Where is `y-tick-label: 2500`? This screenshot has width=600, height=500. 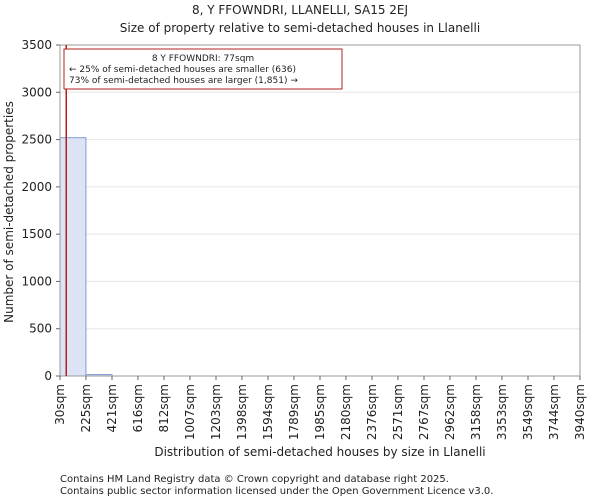
y-tick-label: 2500 is located at coordinates (36, 140).